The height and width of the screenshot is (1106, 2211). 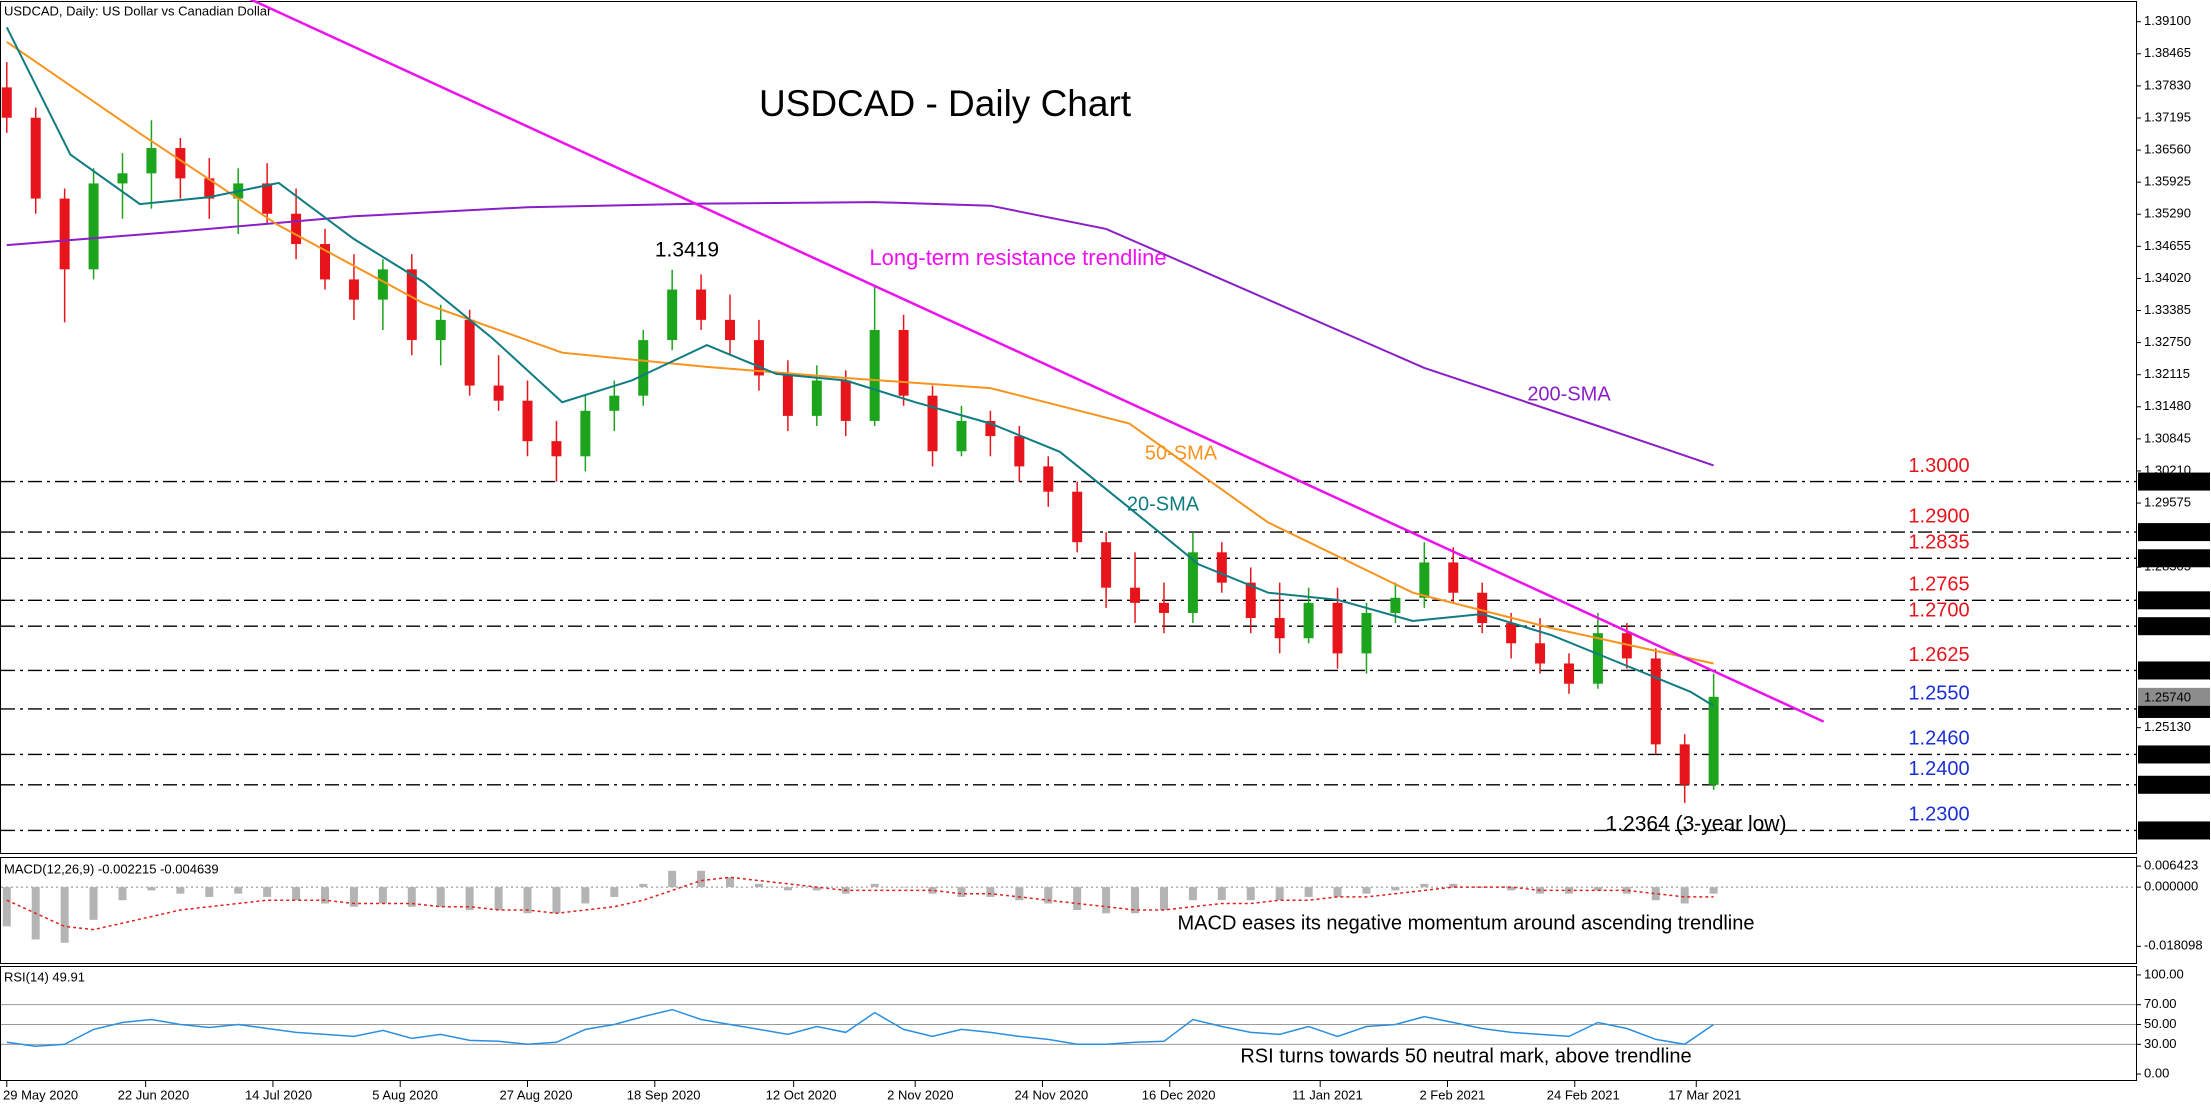 What do you see at coordinates (1583, 1094) in the screenshot?
I see `x-tick-label: 24 Feb 2021` at bounding box center [1583, 1094].